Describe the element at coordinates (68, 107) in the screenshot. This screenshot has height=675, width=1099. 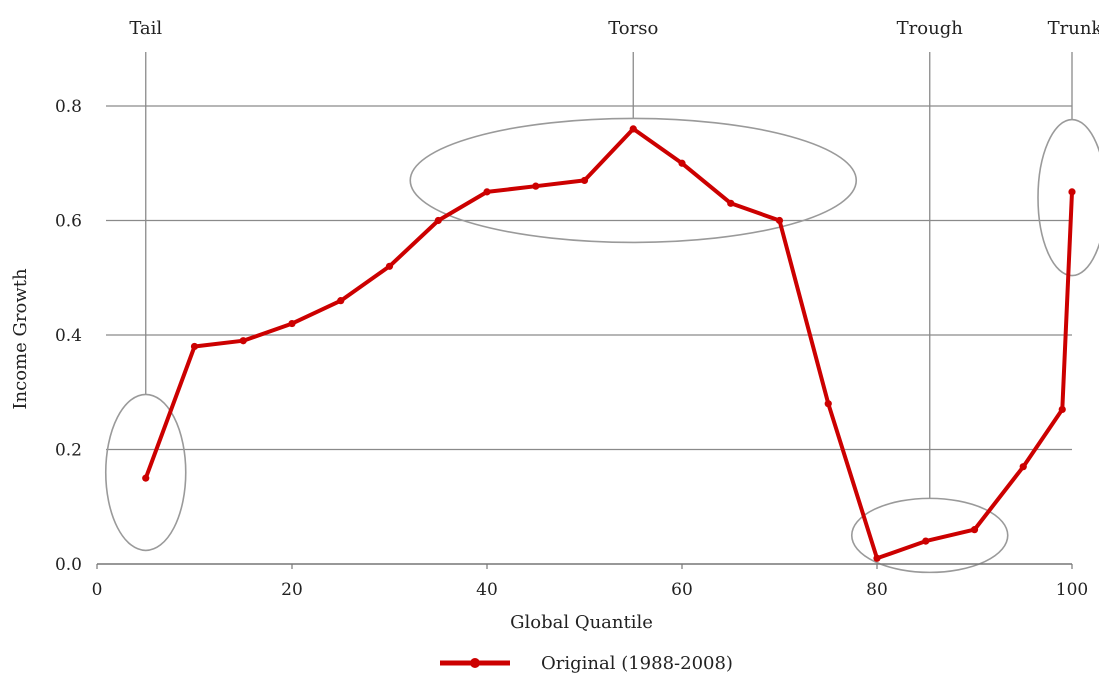
I see `y-tick-label: 0.8` at that location.